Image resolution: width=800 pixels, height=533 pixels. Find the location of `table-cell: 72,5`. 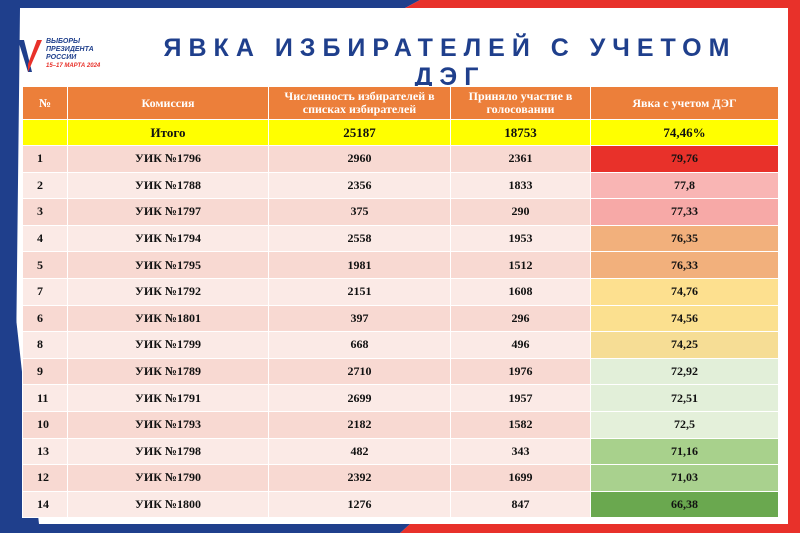

table-cell: 72,5 is located at coordinates (684, 424).